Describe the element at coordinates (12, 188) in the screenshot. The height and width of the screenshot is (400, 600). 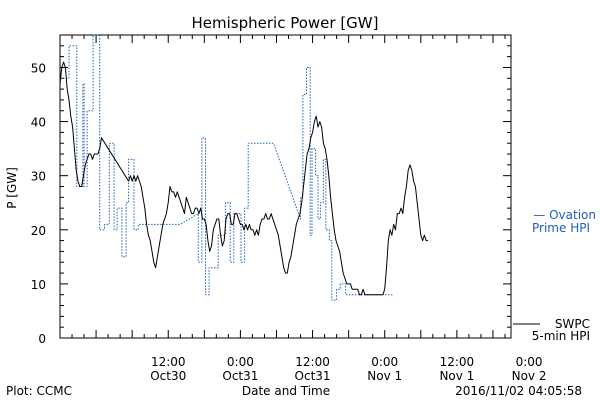
I see `y-axis-label: P [GW]` at that location.